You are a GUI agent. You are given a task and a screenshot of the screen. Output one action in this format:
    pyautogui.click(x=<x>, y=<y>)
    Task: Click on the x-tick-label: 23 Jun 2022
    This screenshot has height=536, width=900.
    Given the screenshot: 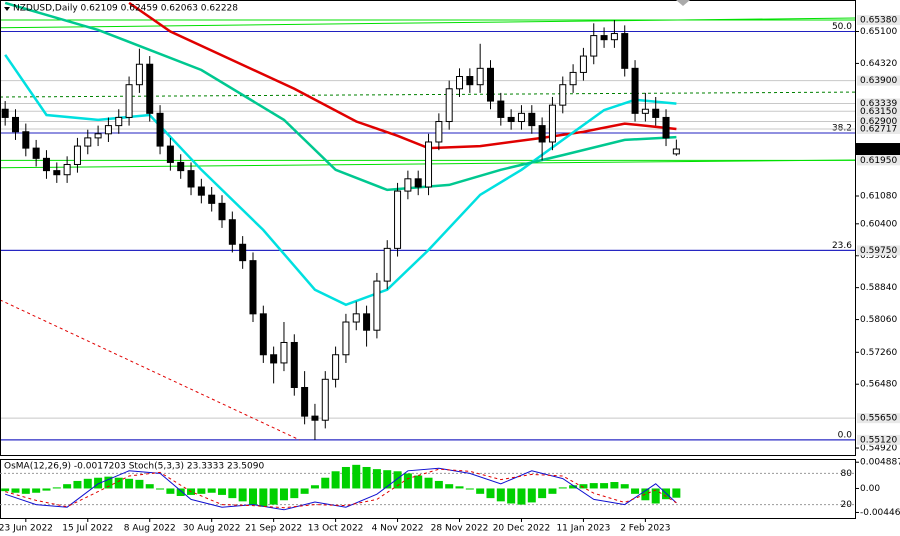 What is the action you would take?
    pyautogui.click(x=26, y=529)
    